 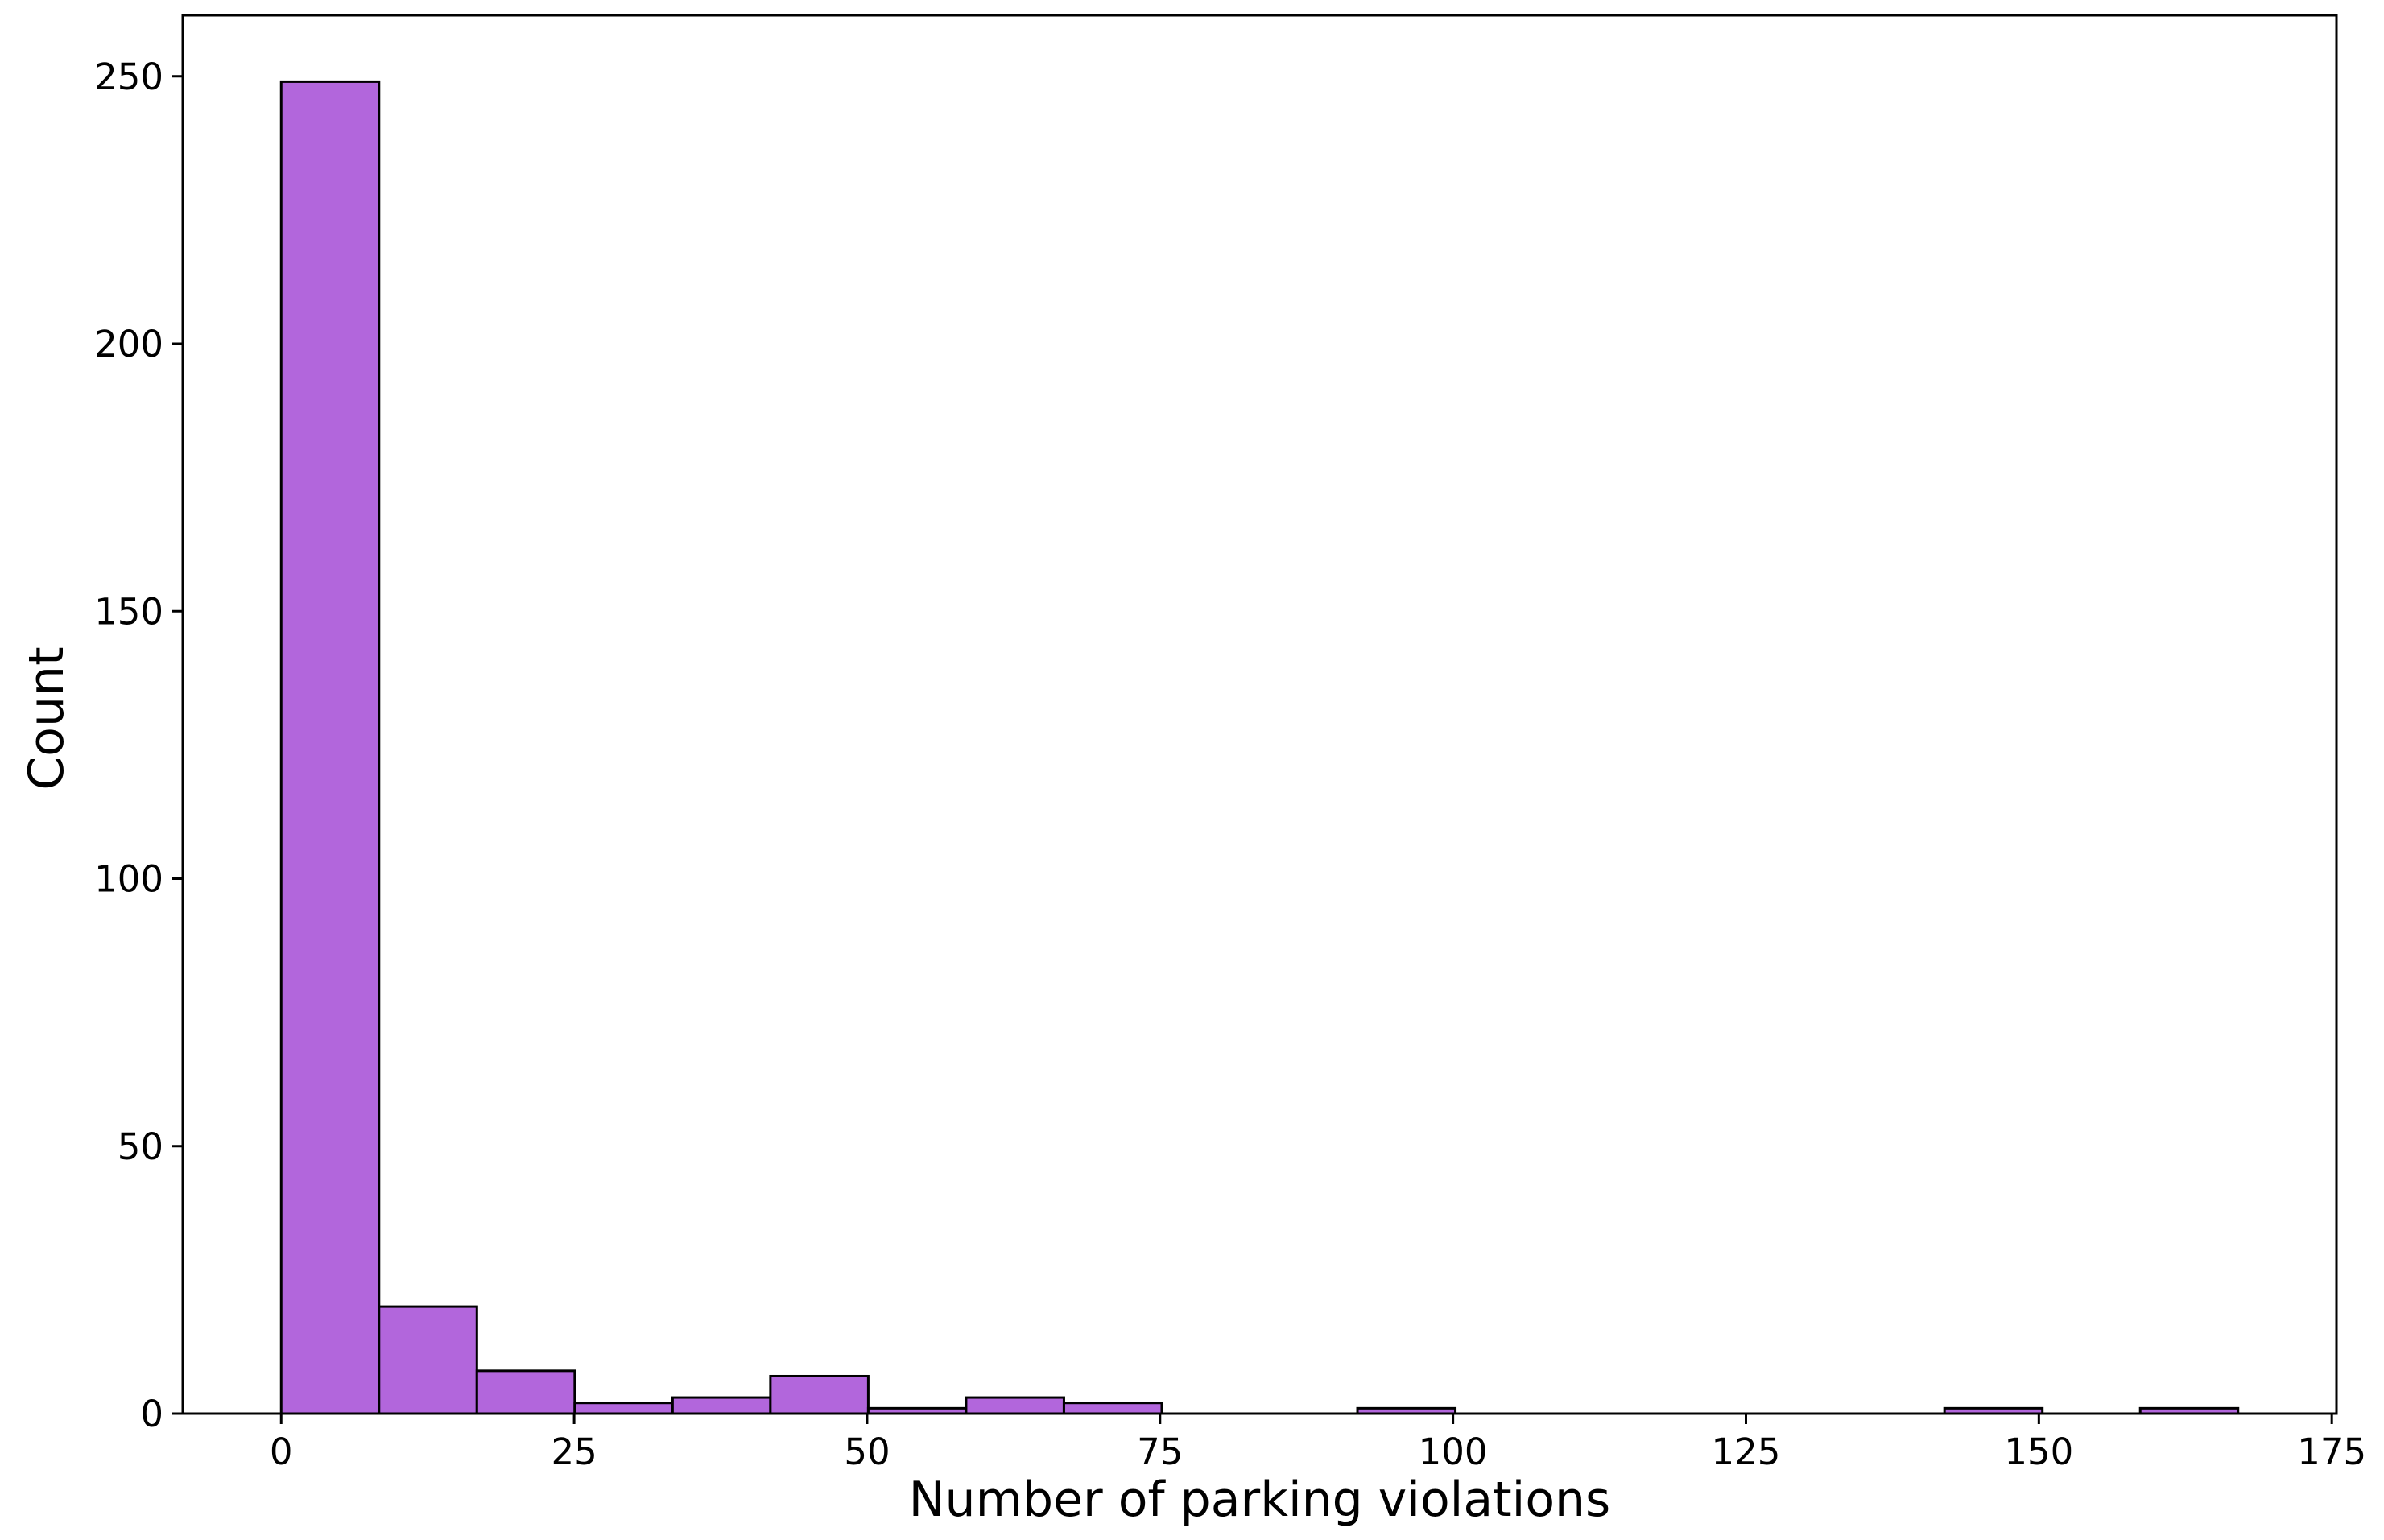 What do you see at coordinates (2039, 1452) in the screenshot?
I see `x-tick-label: 150` at bounding box center [2039, 1452].